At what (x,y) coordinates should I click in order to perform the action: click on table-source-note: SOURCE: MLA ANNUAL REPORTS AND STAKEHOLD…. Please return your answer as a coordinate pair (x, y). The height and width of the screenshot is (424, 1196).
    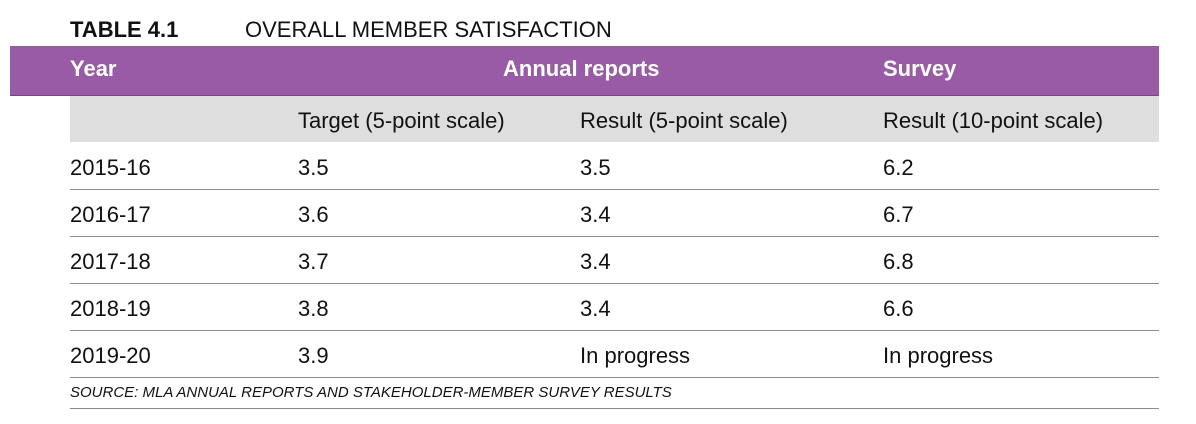
    Looking at the image, I should click on (371, 392).